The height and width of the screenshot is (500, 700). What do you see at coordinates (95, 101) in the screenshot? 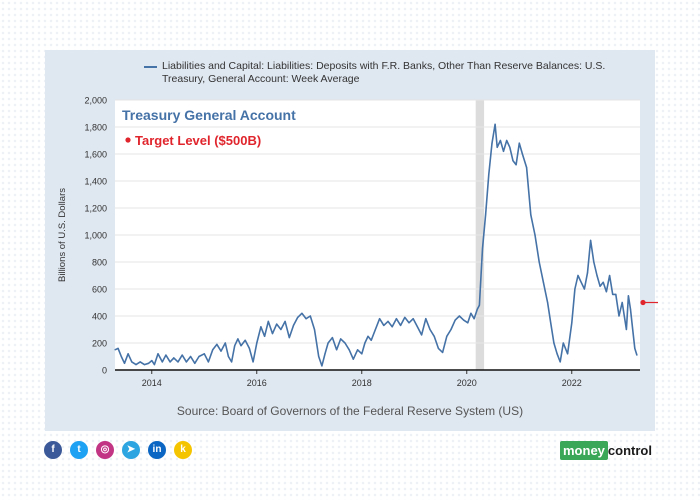
I see `y-tick-label: 2,000` at bounding box center [95, 101].